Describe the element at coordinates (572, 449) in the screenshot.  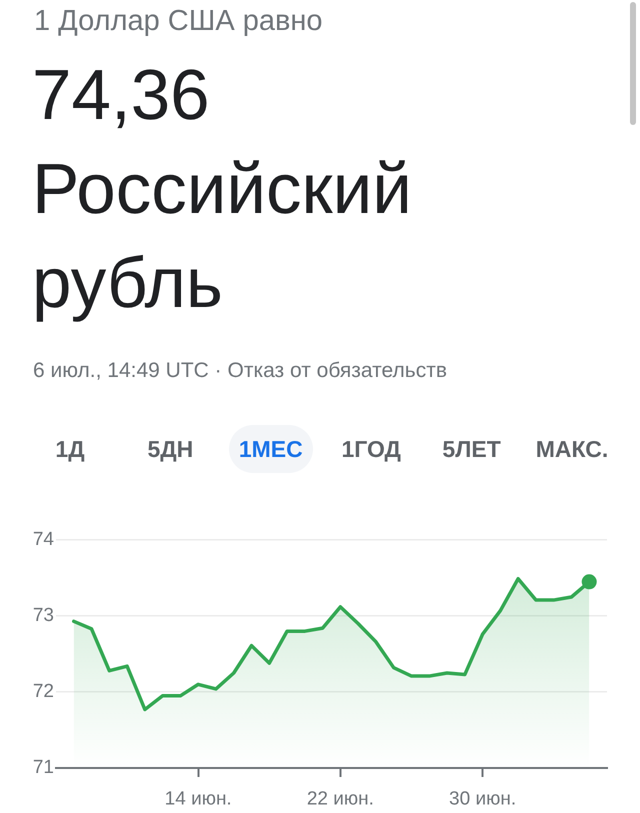
I see `text: МАКС.` at that location.